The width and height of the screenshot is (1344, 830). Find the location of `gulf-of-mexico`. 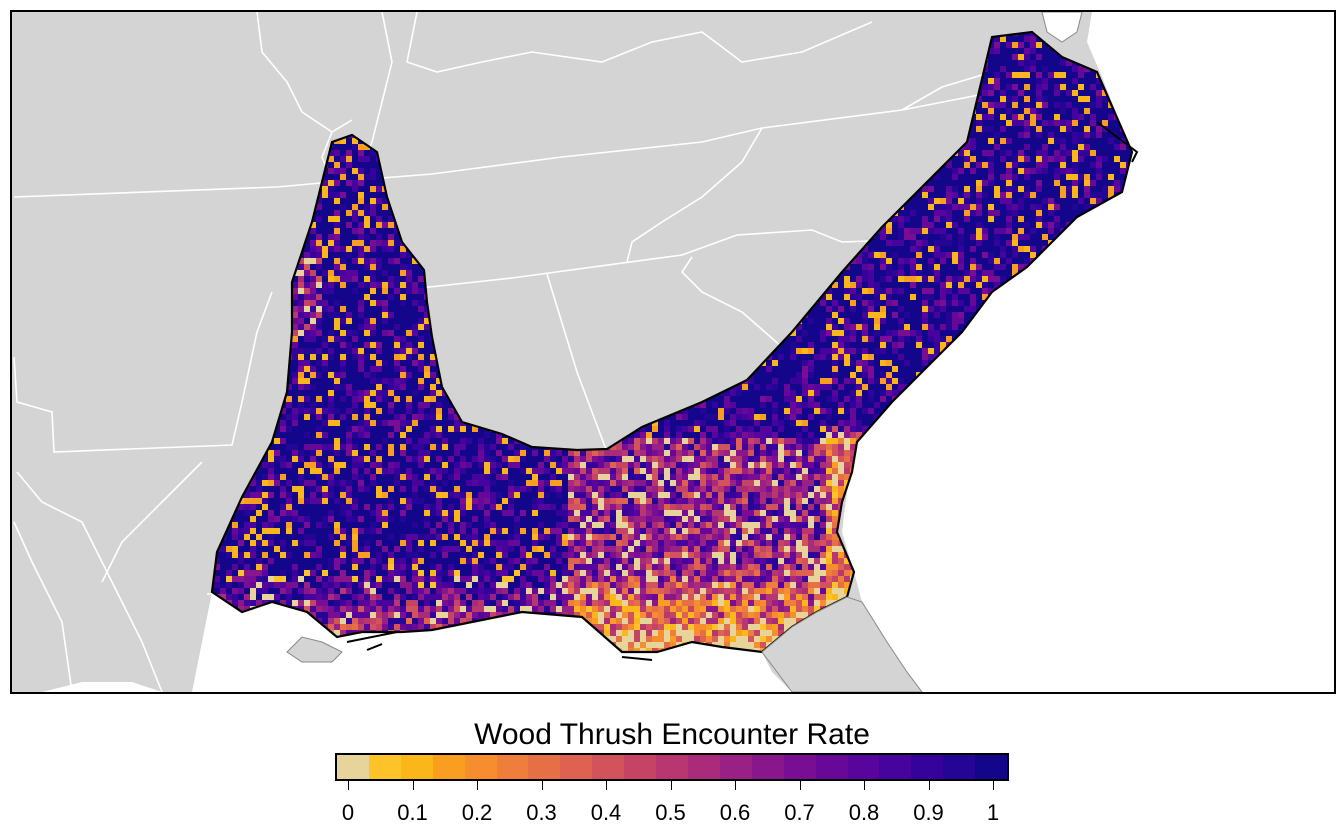

gulf-of-mexico is located at coordinates (417, 642).